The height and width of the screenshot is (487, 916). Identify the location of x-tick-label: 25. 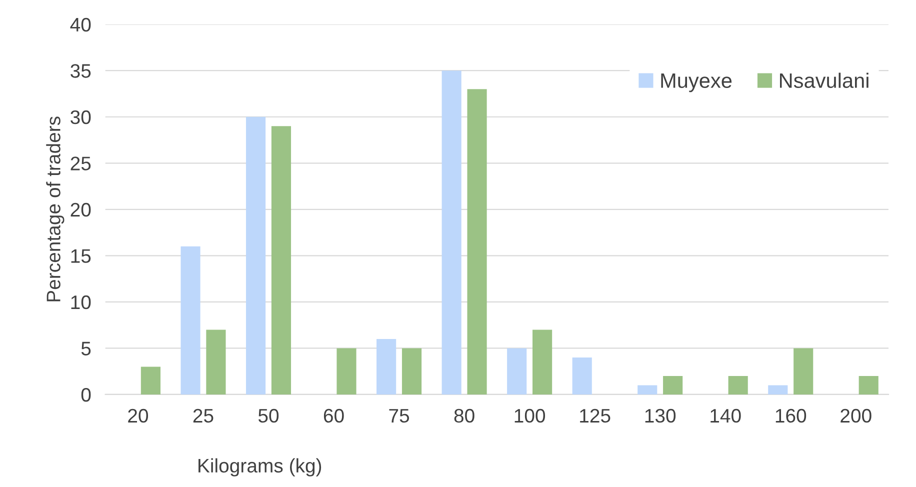
(203, 415).